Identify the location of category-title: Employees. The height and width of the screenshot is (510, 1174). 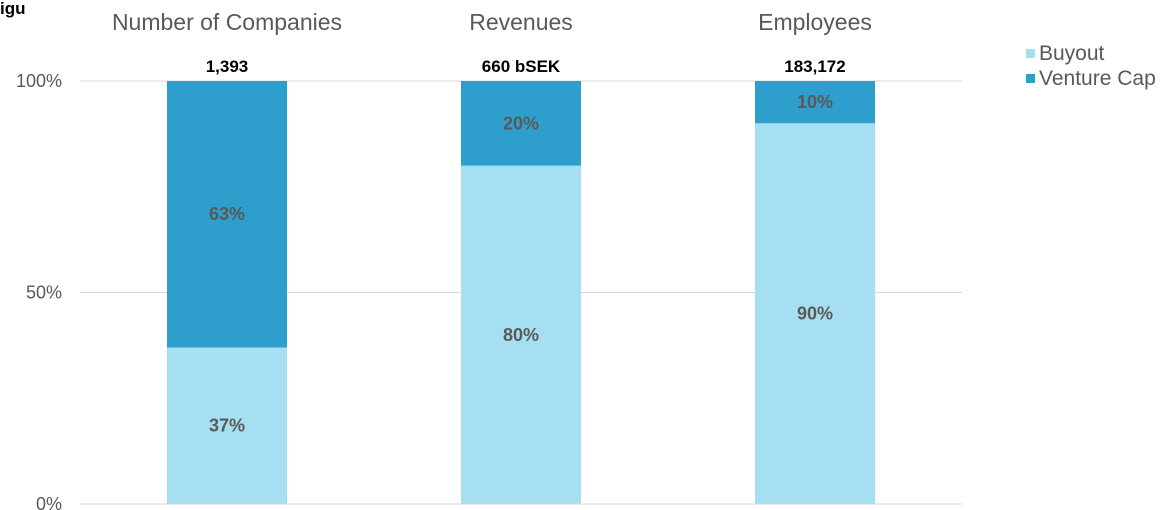
(815, 22).